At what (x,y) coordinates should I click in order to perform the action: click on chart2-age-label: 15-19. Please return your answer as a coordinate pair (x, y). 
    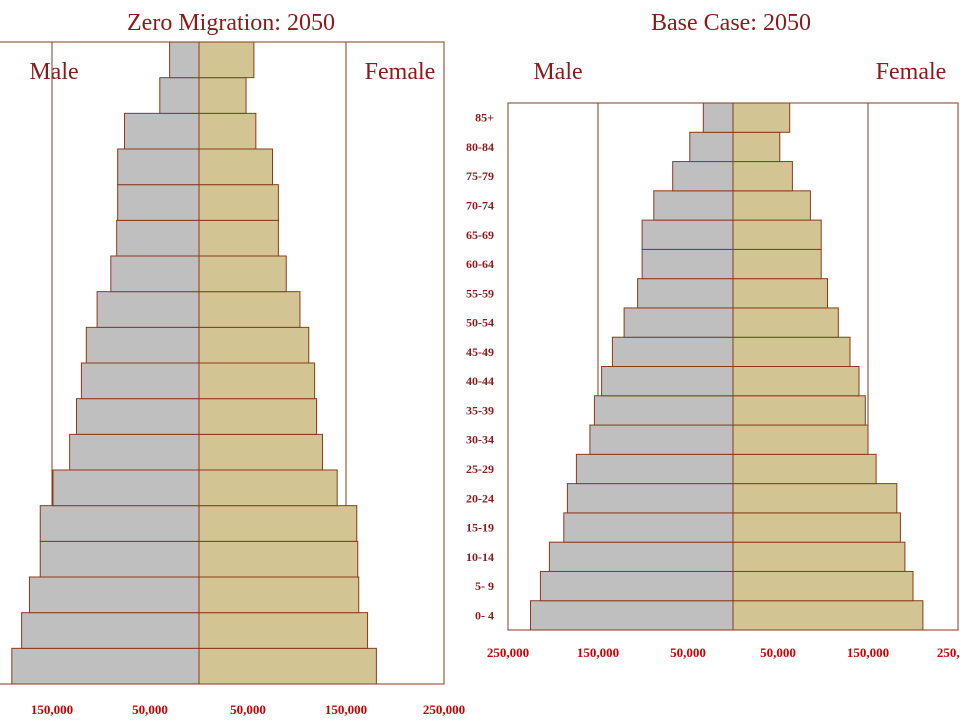
    Looking at the image, I should click on (480, 528).